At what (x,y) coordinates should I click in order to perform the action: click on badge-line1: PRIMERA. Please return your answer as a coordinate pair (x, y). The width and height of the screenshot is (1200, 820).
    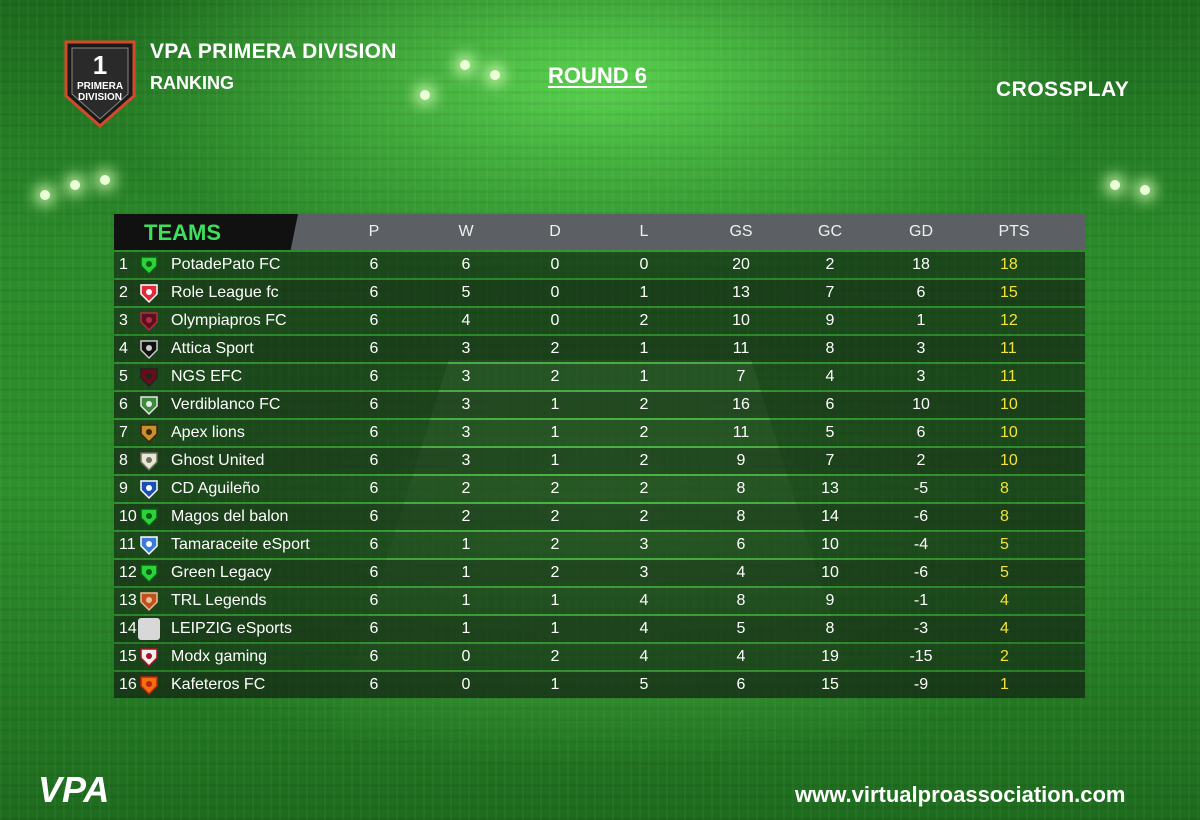
    Looking at the image, I should click on (100, 86).